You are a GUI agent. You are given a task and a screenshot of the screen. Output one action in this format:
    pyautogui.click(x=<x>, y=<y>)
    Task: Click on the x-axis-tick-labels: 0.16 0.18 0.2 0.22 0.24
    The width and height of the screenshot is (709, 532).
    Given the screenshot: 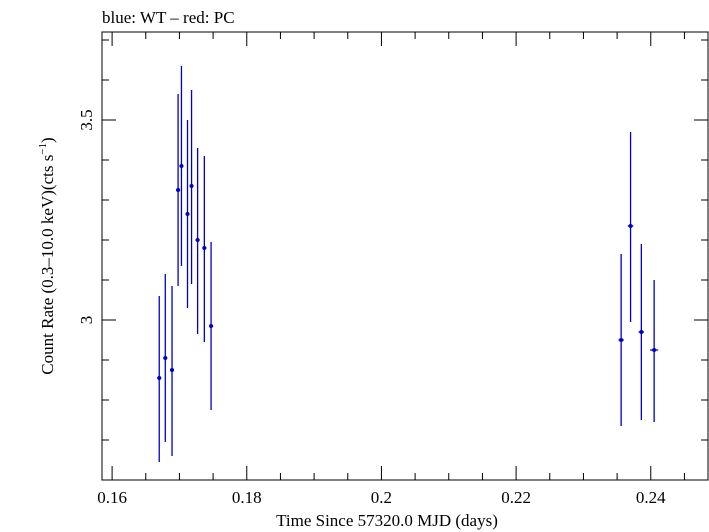 What is the action you would take?
    pyautogui.click(x=381, y=497)
    